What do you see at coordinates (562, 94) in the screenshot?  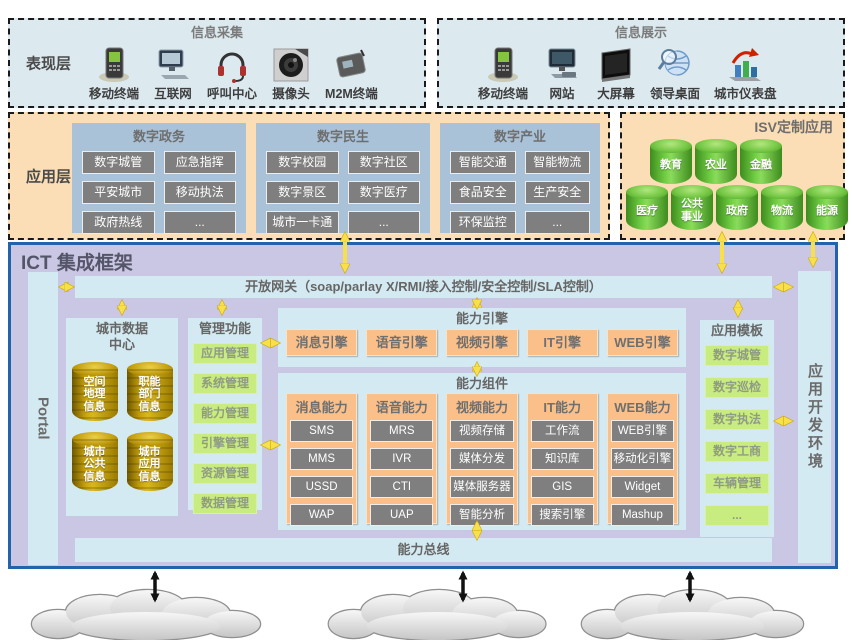 I see `device-label: 网站` at bounding box center [562, 94].